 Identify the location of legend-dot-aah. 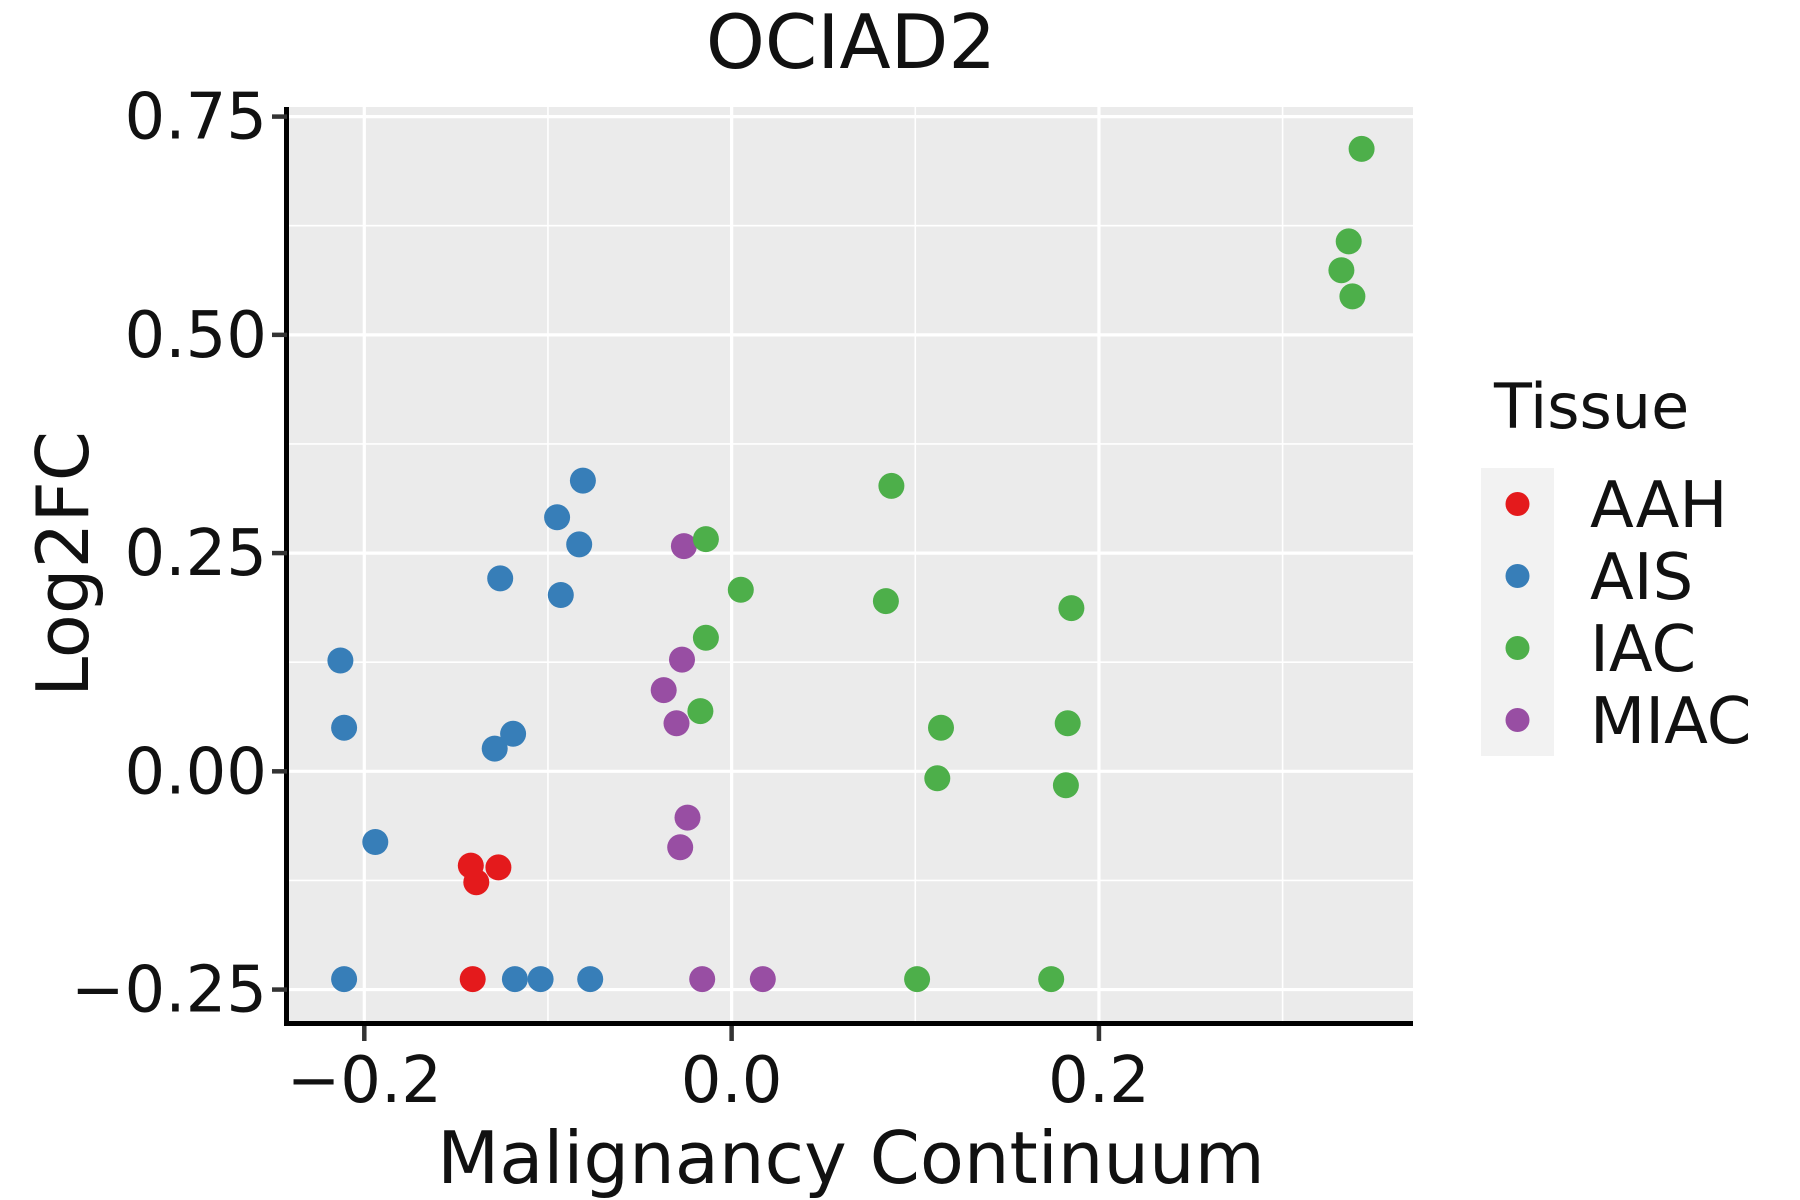
(1517, 504).